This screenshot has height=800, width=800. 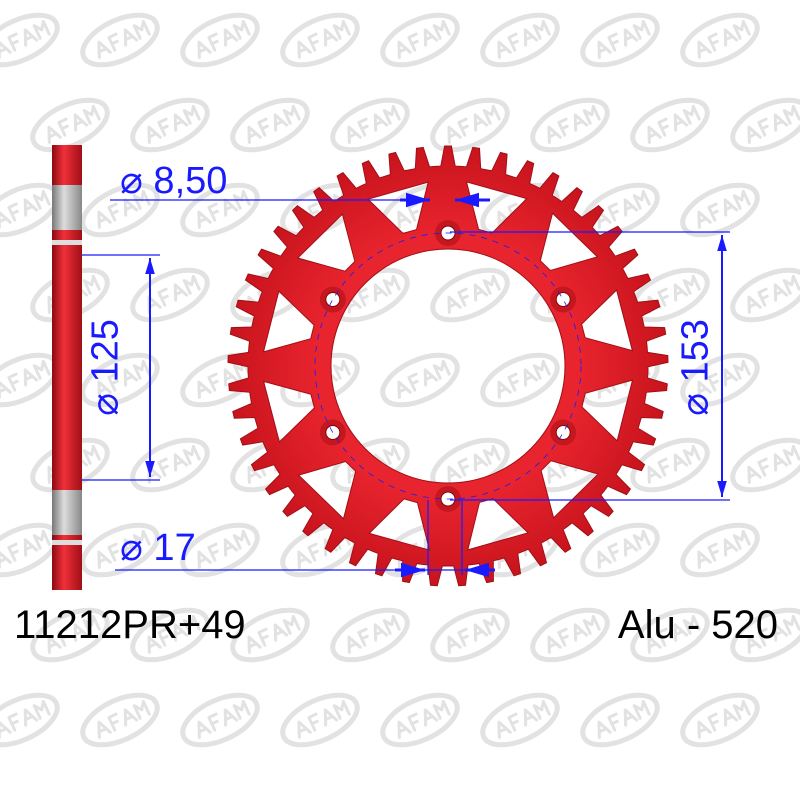 I want to click on inner-circle-diameter-label: ⌀ 125, so click(x=105, y=367).